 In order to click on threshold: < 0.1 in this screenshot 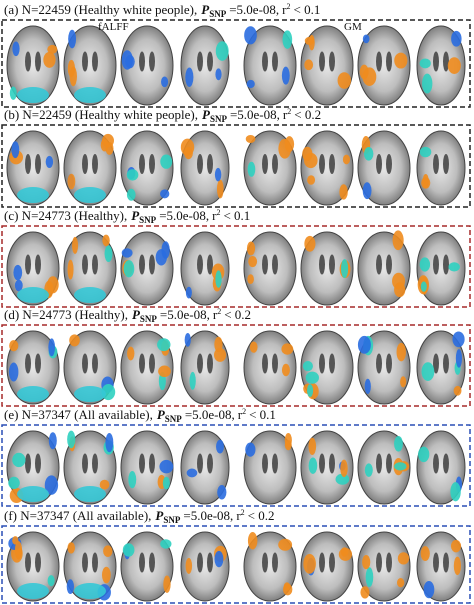, I will do `click(236, 215)`.